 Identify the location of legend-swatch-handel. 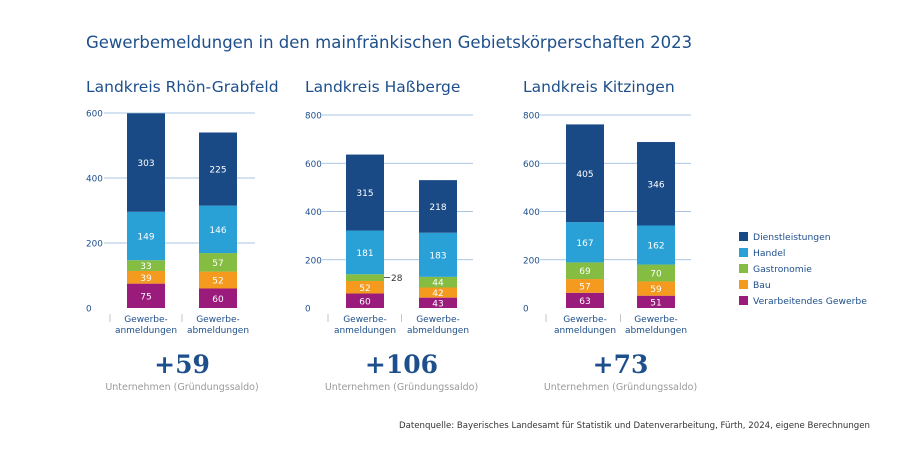
(743, 252).